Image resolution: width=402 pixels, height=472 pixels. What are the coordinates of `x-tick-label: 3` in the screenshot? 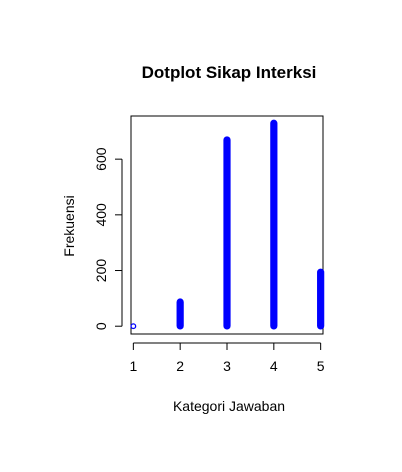 It's located at (227, 366).